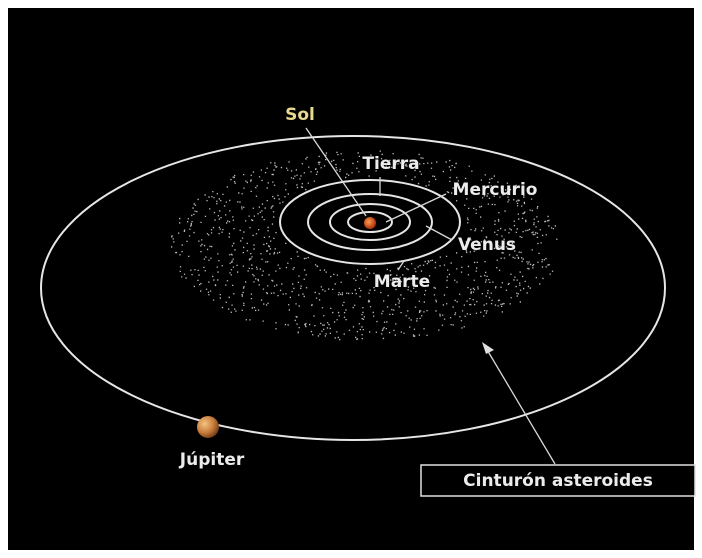 The width and height of the screenshot is (702, 558). I want to click on venus-orbit, so click(370, 222).